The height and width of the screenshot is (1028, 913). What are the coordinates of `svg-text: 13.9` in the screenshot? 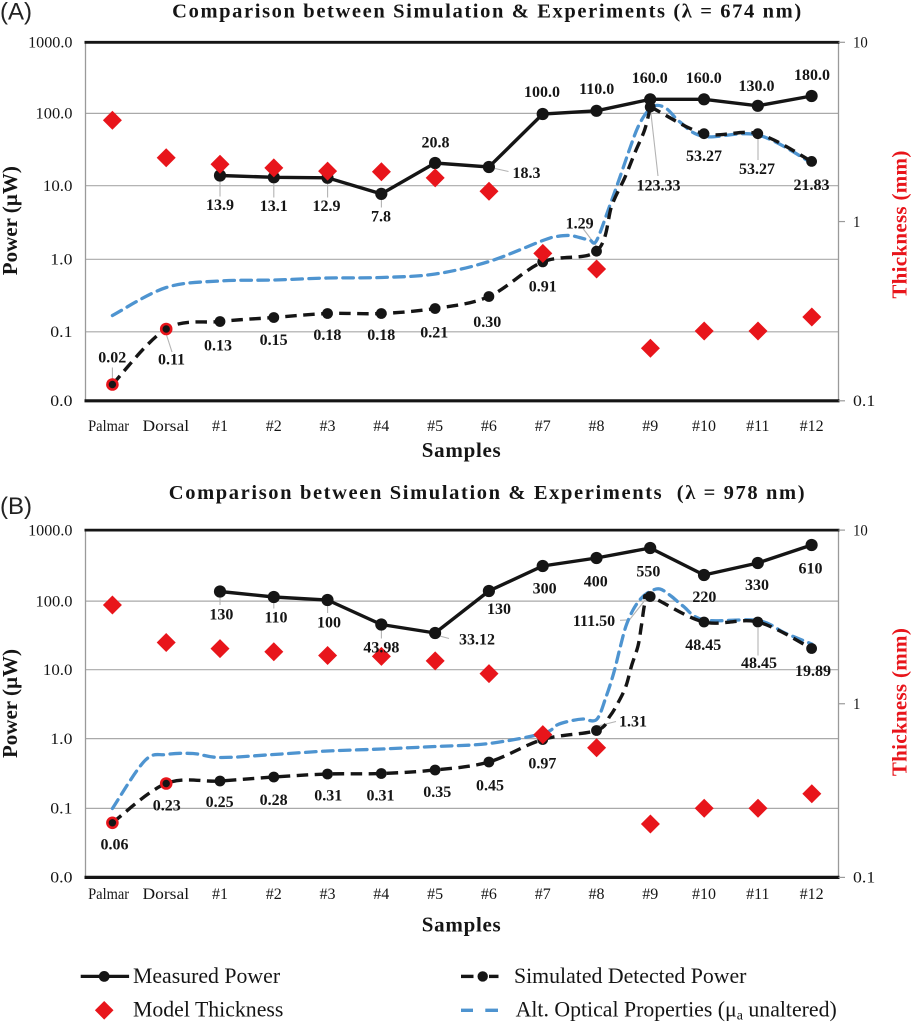 It's located at (220, 205).